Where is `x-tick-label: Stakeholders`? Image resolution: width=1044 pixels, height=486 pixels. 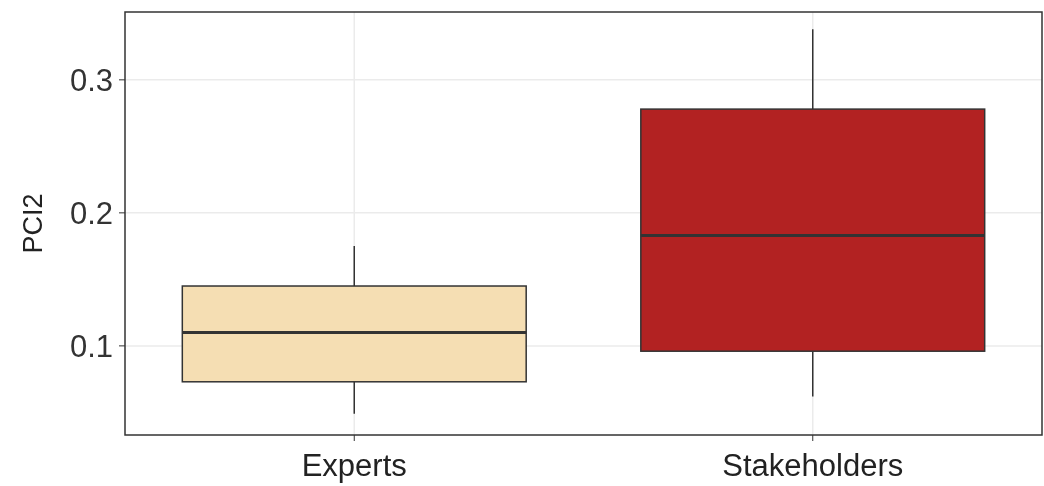
x-tick-label: Stakeholders is located at coordinates (813, 465).